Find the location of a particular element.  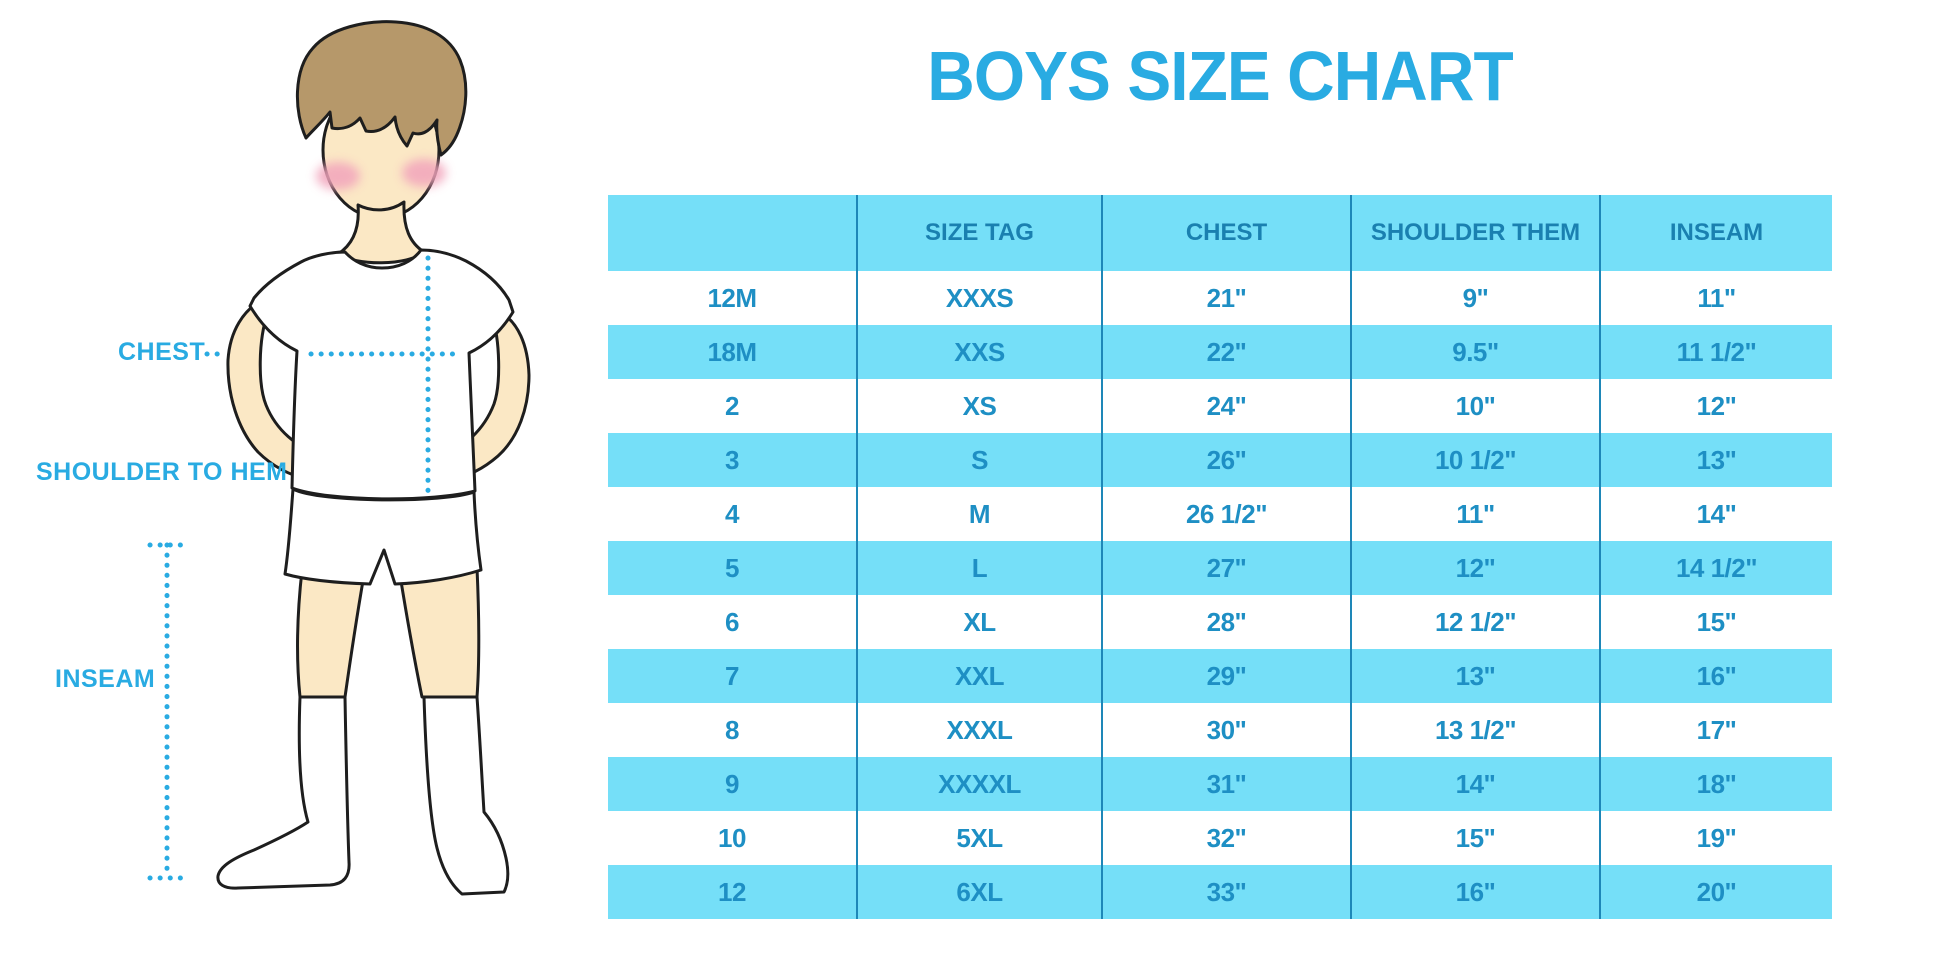

table-cell: 7 is located at coordinates (733, 676).